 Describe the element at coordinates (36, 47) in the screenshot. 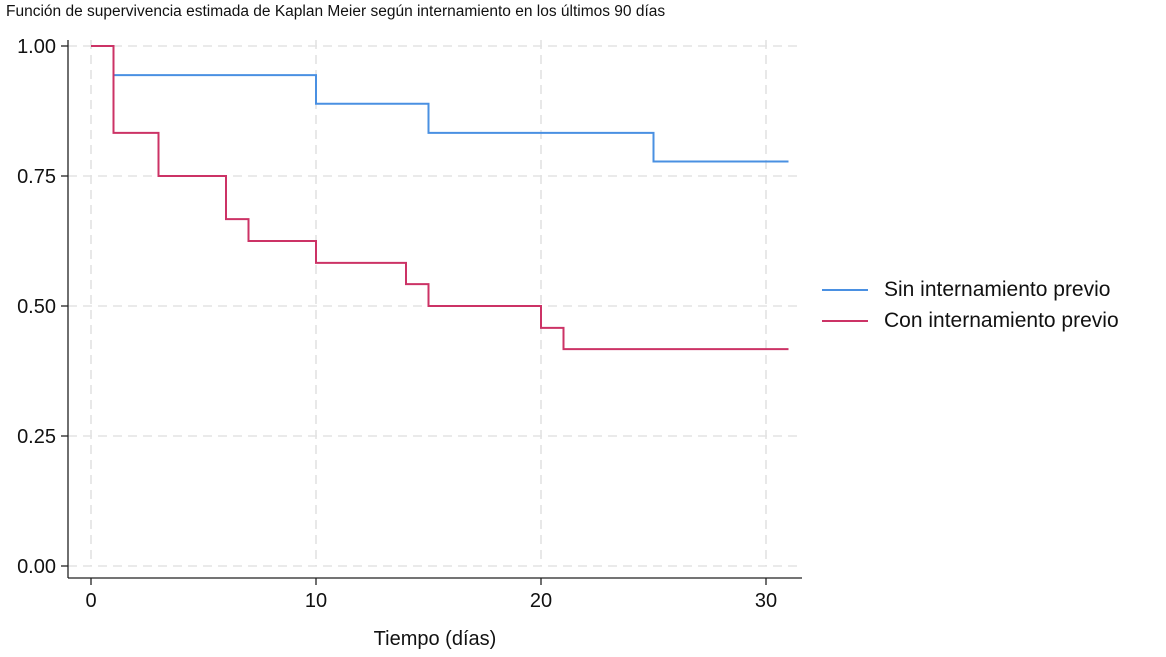

I see `y-tick-label-4: 1.00` at that location.